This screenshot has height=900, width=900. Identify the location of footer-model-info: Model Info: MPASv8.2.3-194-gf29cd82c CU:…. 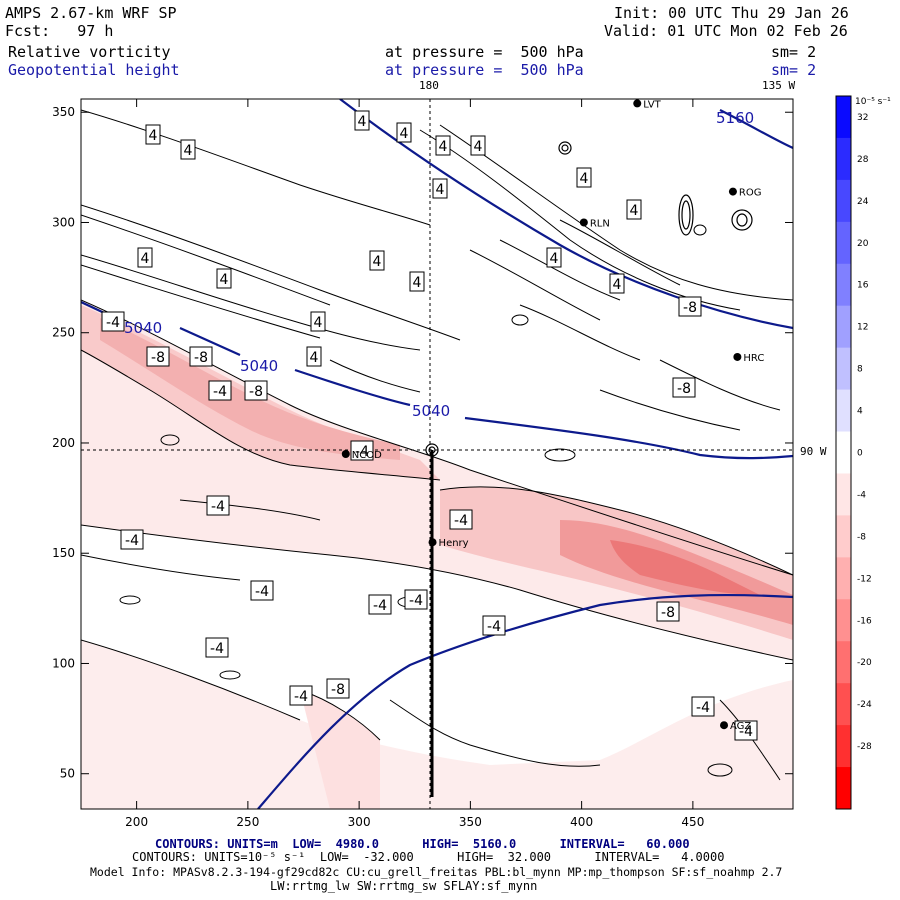
(436, 872).